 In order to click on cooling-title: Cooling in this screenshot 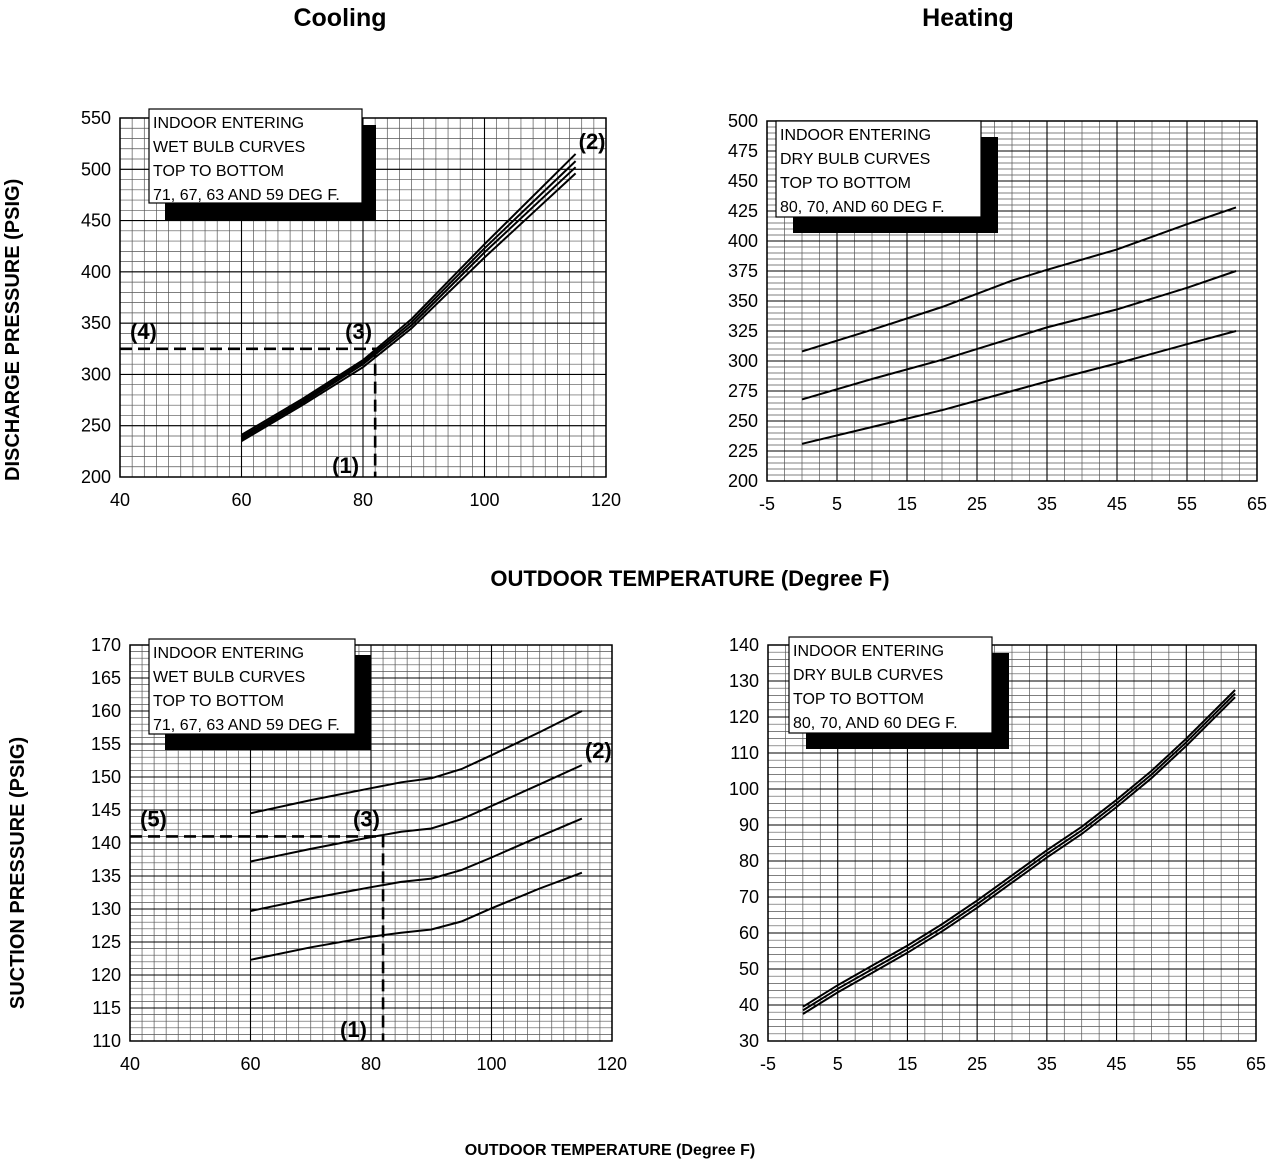, I will do `click(340, 18)`.